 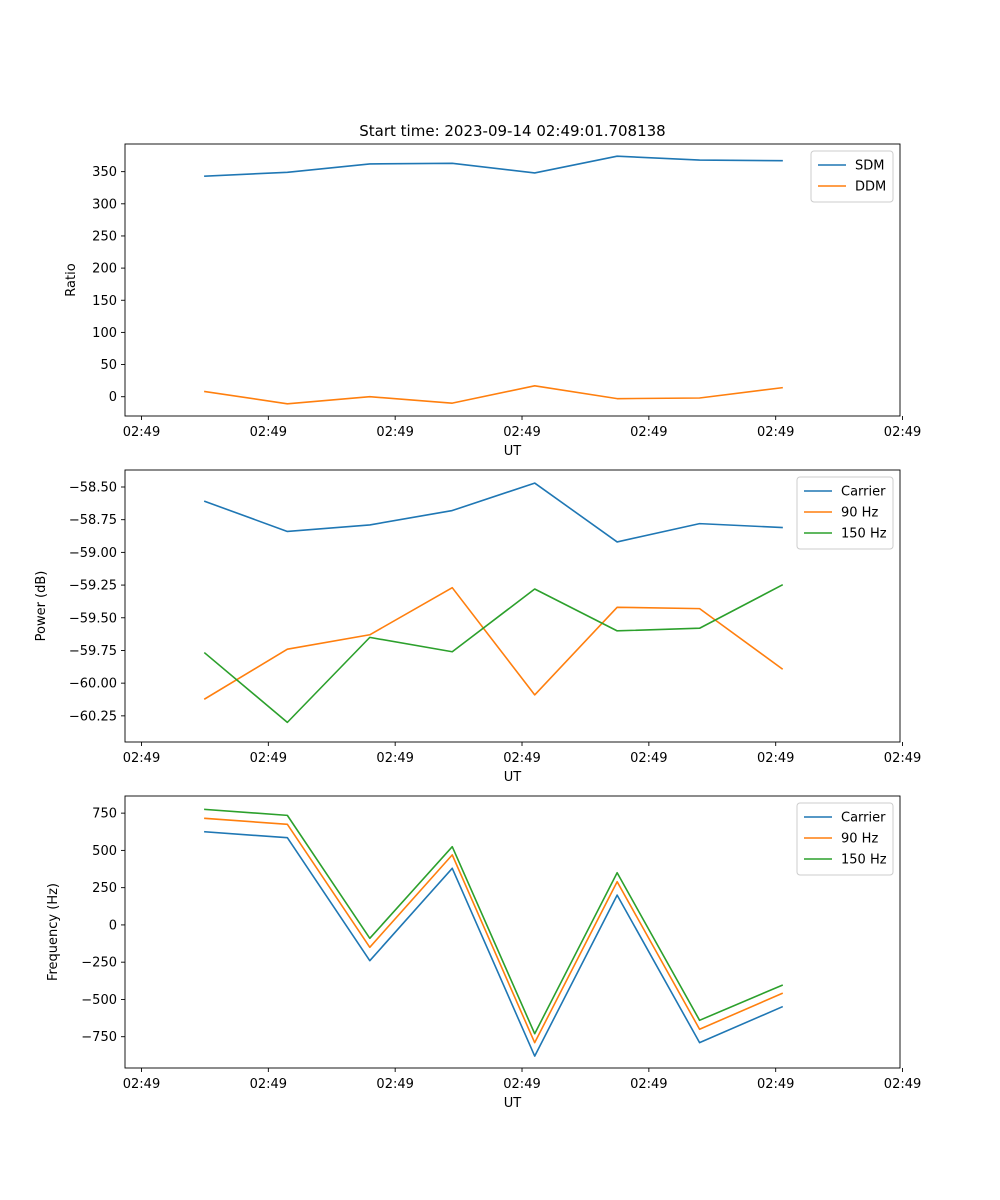 I want to click on y-tick-label: 500, so click(x=104, y=851).